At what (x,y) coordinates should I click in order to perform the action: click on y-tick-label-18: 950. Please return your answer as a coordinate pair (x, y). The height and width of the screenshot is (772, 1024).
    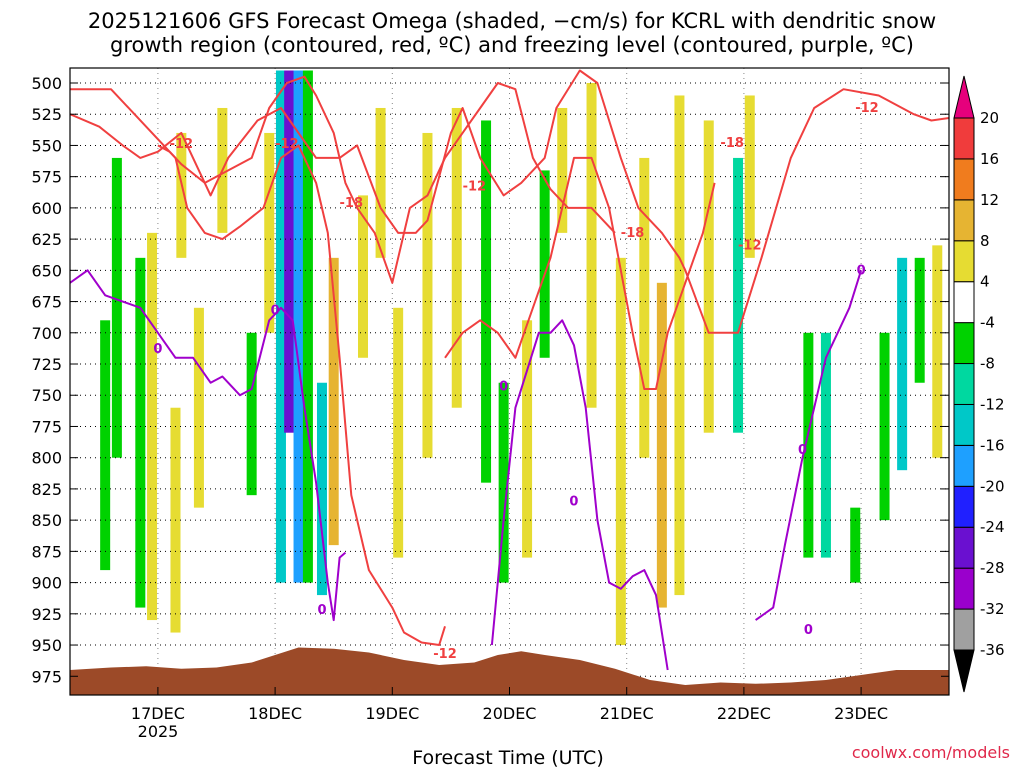
    Looking at the image, I should click on (46, 645).